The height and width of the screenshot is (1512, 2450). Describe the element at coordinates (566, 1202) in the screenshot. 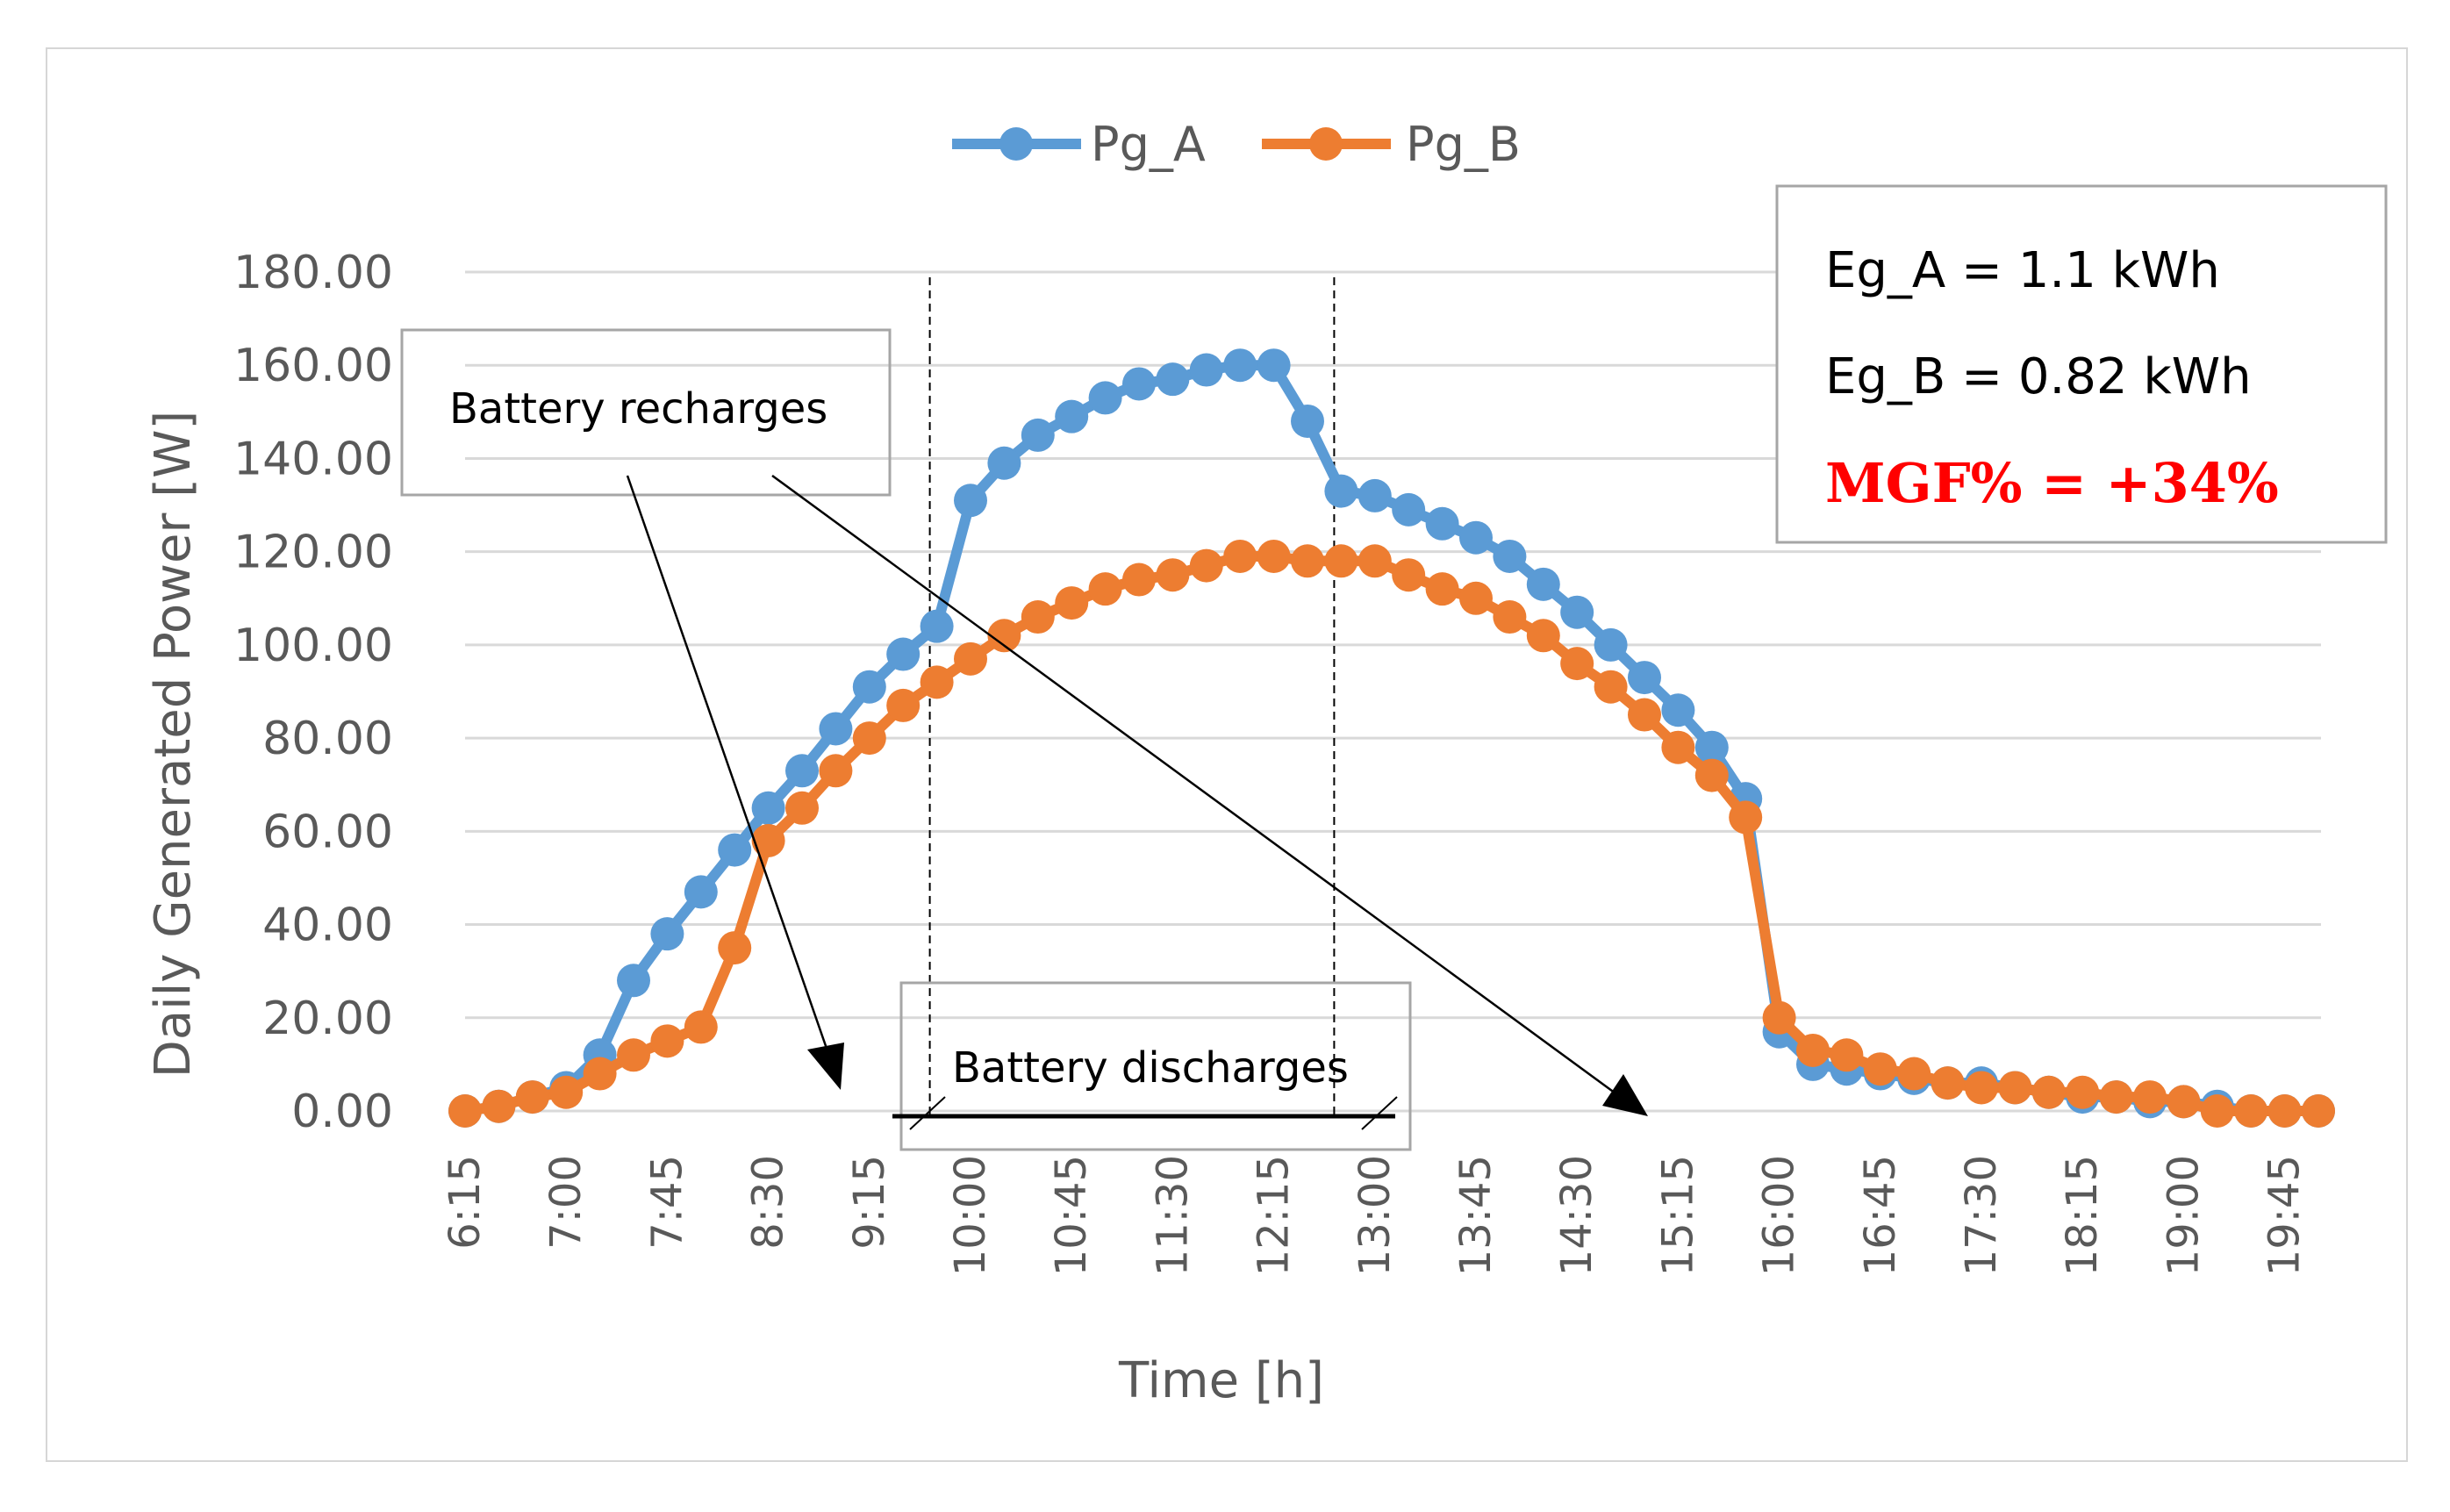

I see `x-tick-label: 7:00` at that location.